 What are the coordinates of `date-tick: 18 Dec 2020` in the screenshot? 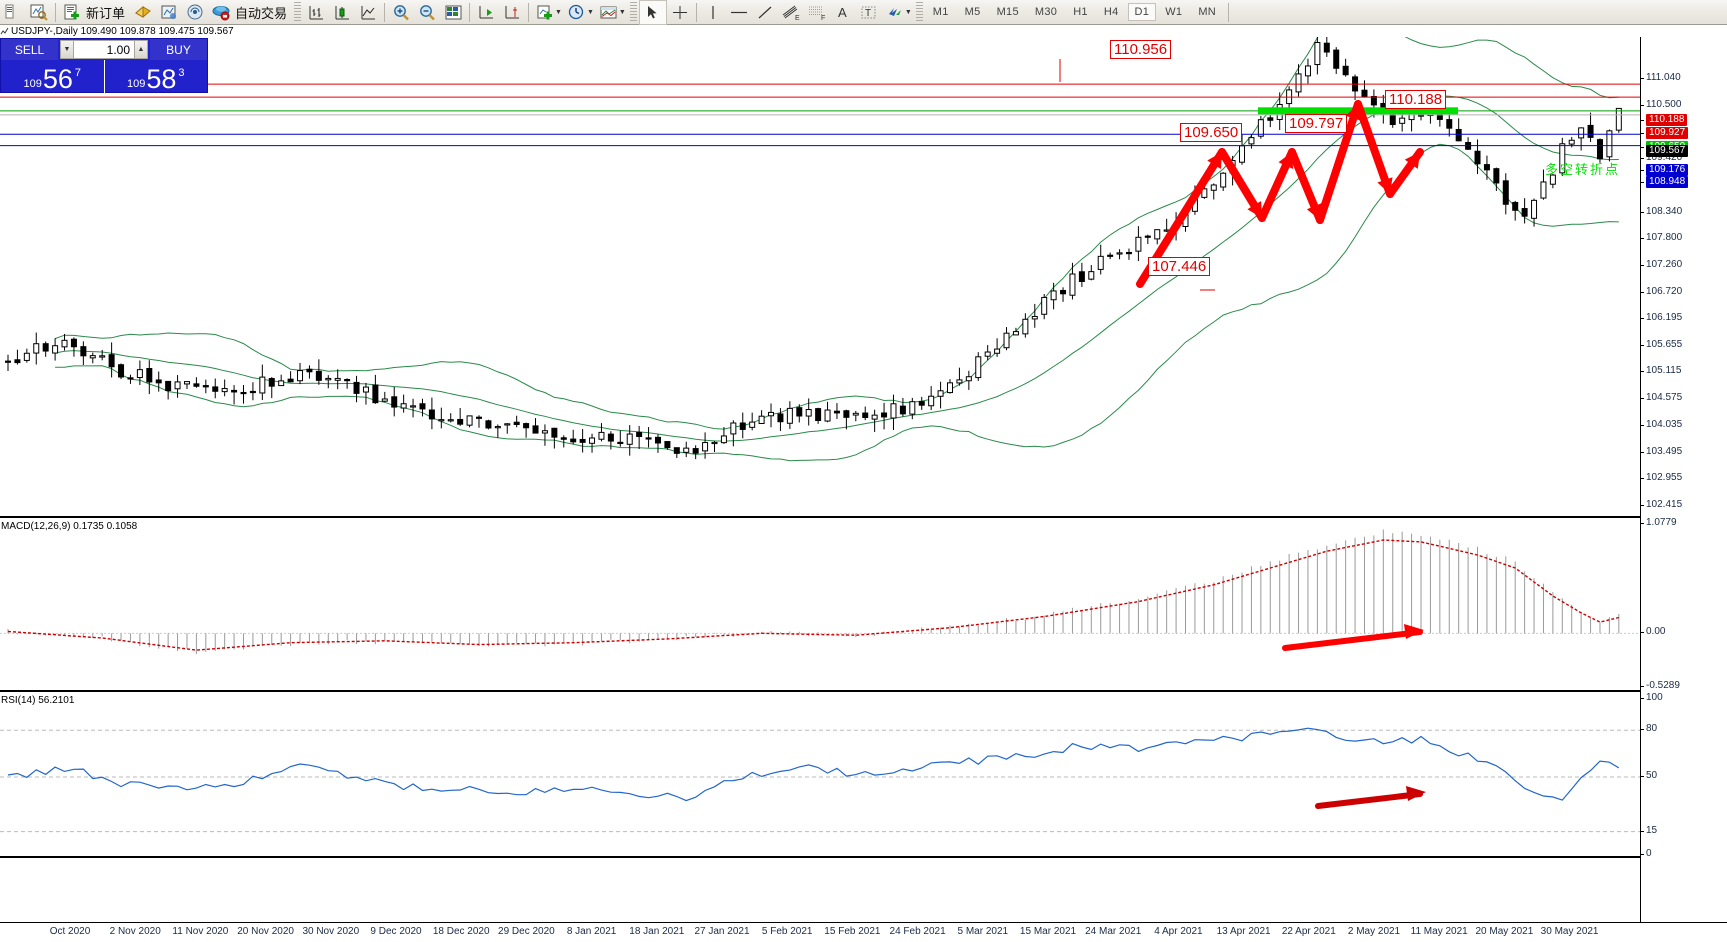 It's located at (461, 931).